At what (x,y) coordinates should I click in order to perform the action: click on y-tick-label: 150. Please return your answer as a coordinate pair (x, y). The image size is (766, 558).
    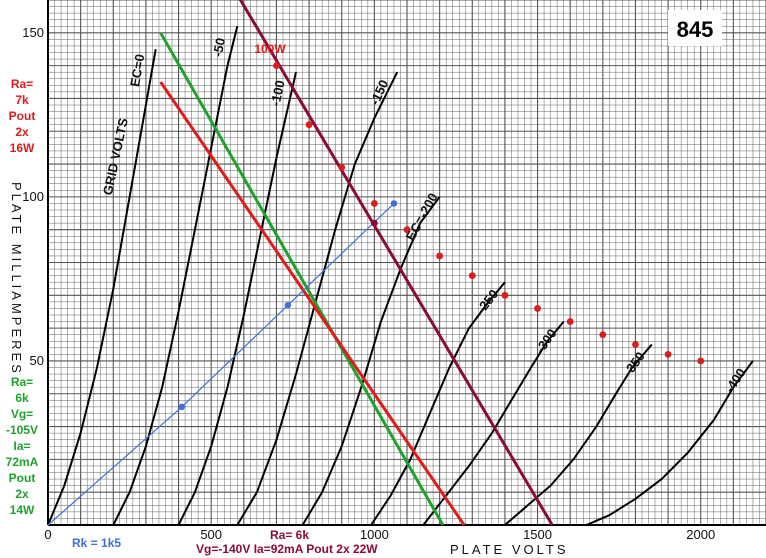
    Looking at the image, I should click on (33, 32).